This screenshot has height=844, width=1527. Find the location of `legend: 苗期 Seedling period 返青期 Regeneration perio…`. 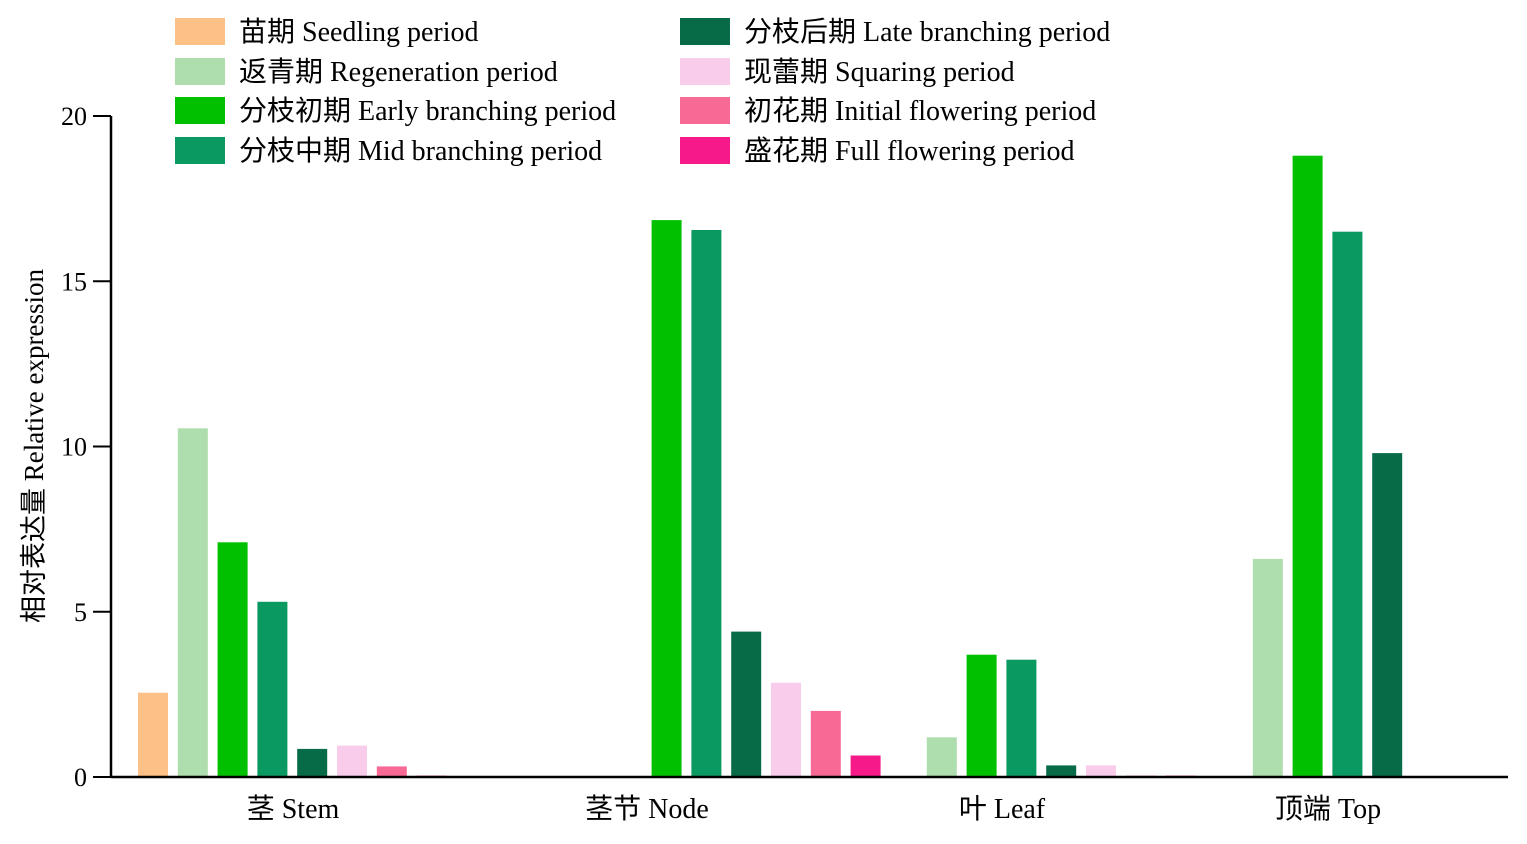

legend: 苗期 Seedling period 返青期 Regeneration perio… is located at coordinates (642, 91).